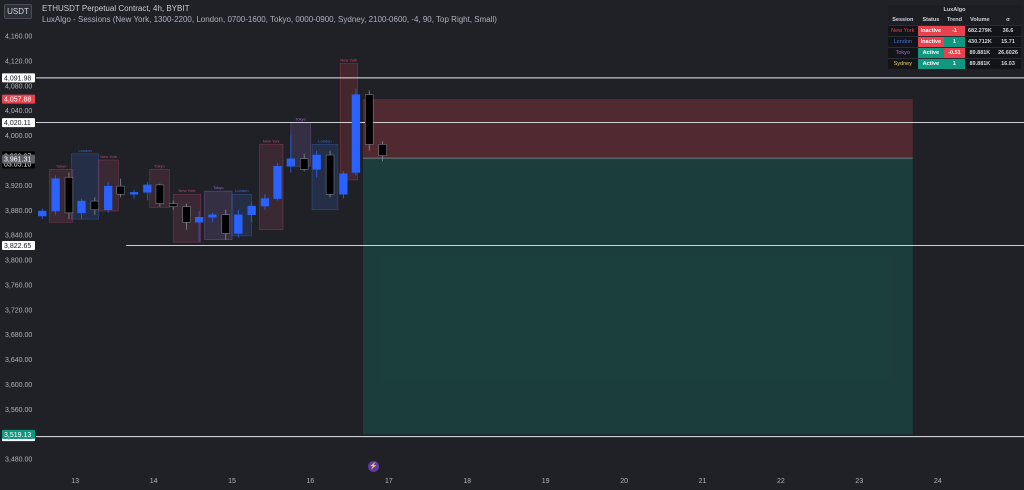  Describe the element at coordinates (17, 164) in the screenshot. I see `price-tag-timer: 03:05:10` at that location.